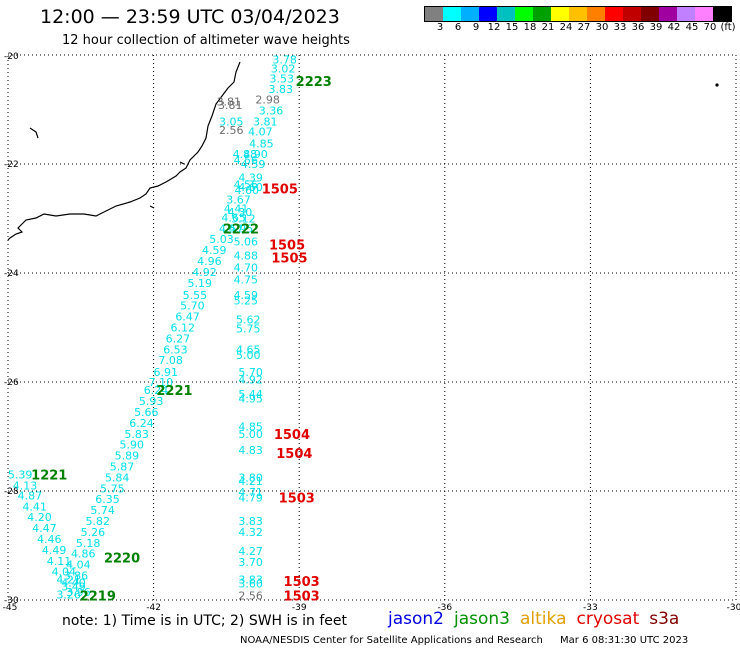 The width and height of the screenshot is (740, 650). What do you see at coordinates (136, 434) in the screenshot?
I see `wave-height-value: 5.83` at bounding box center [136, 434].